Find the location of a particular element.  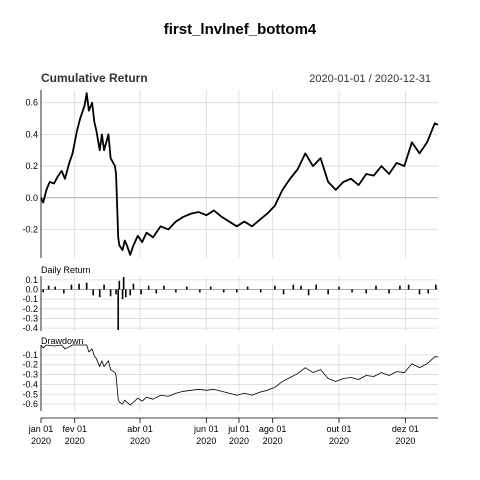

drawdown-y-tick-label: -0.3 is located at coordinates (30, 375).